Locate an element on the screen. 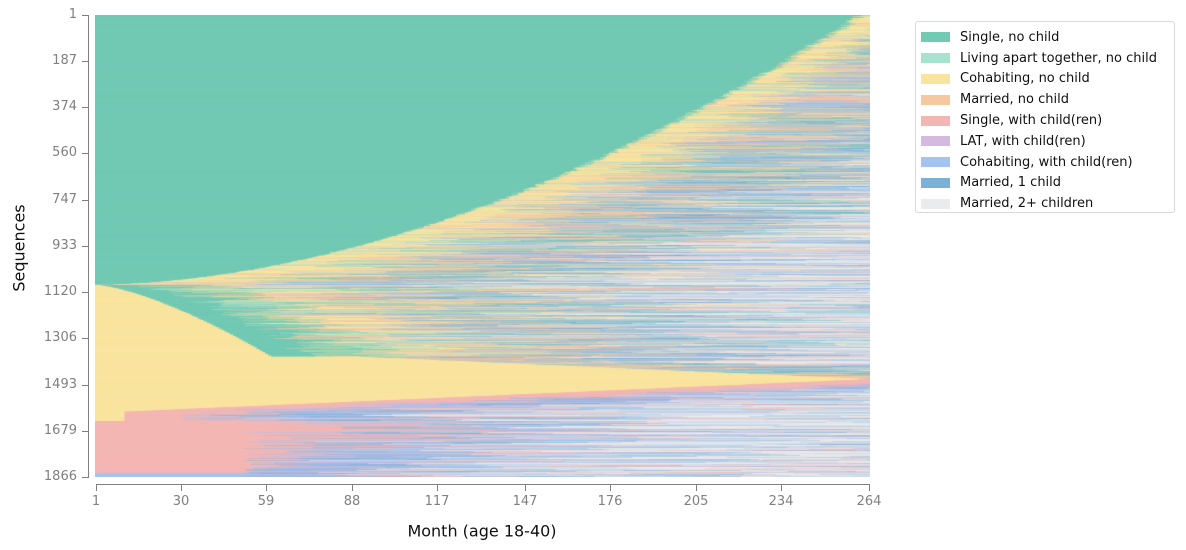  y-tick-label: 1679 is located at coordinates (60, 430).